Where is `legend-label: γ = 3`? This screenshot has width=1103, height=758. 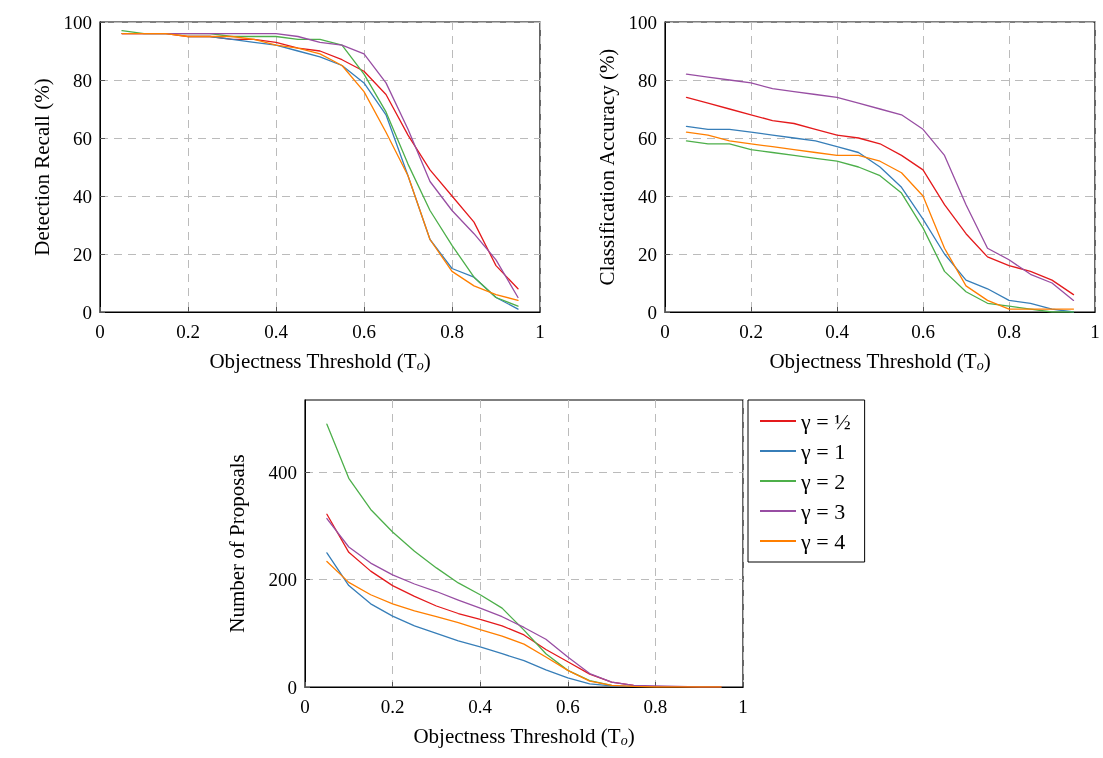
legend-label: γ = 3 is located at coordinates (823, 511).